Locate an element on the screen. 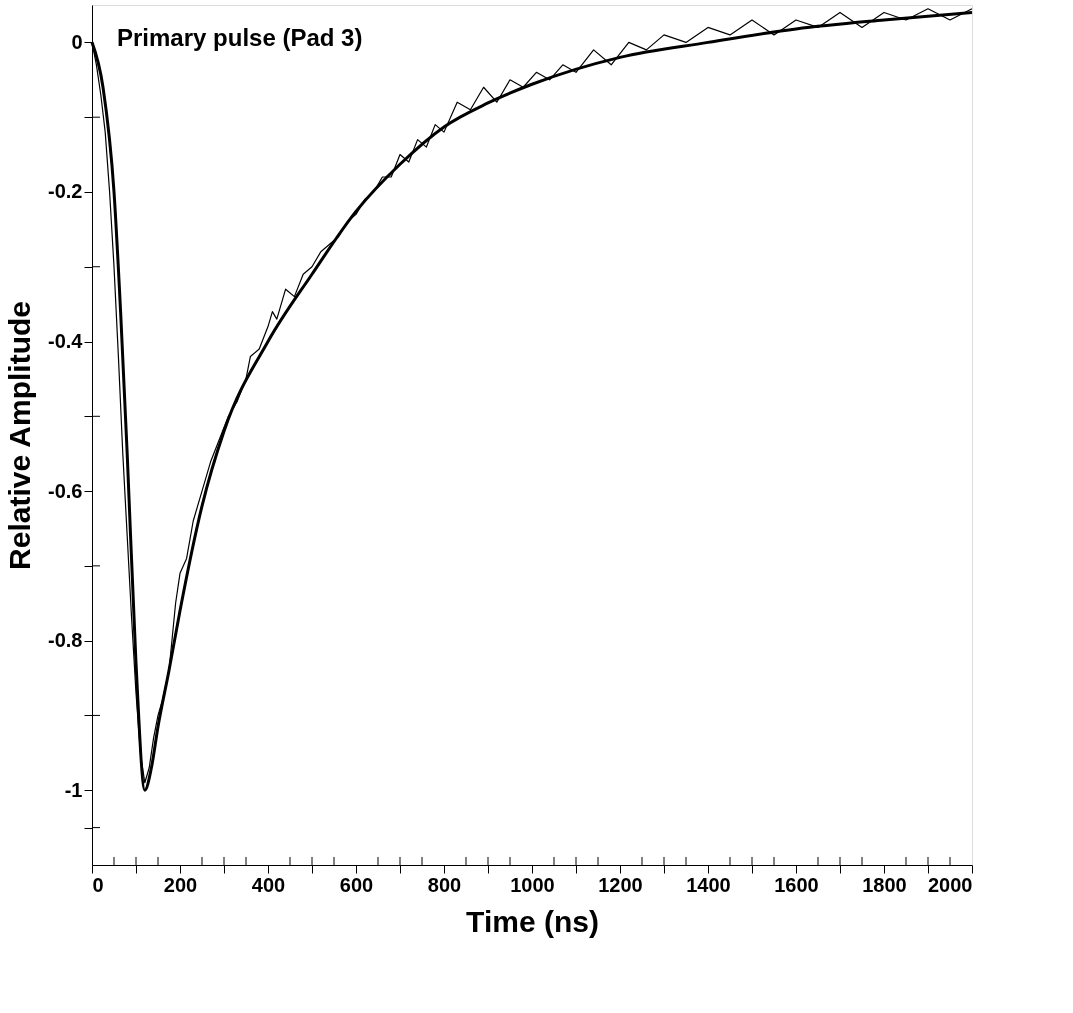 The height and width of the screenshot is (1013, 1073). y-tick-label: -0.8 is located at coordinates (65, 640).